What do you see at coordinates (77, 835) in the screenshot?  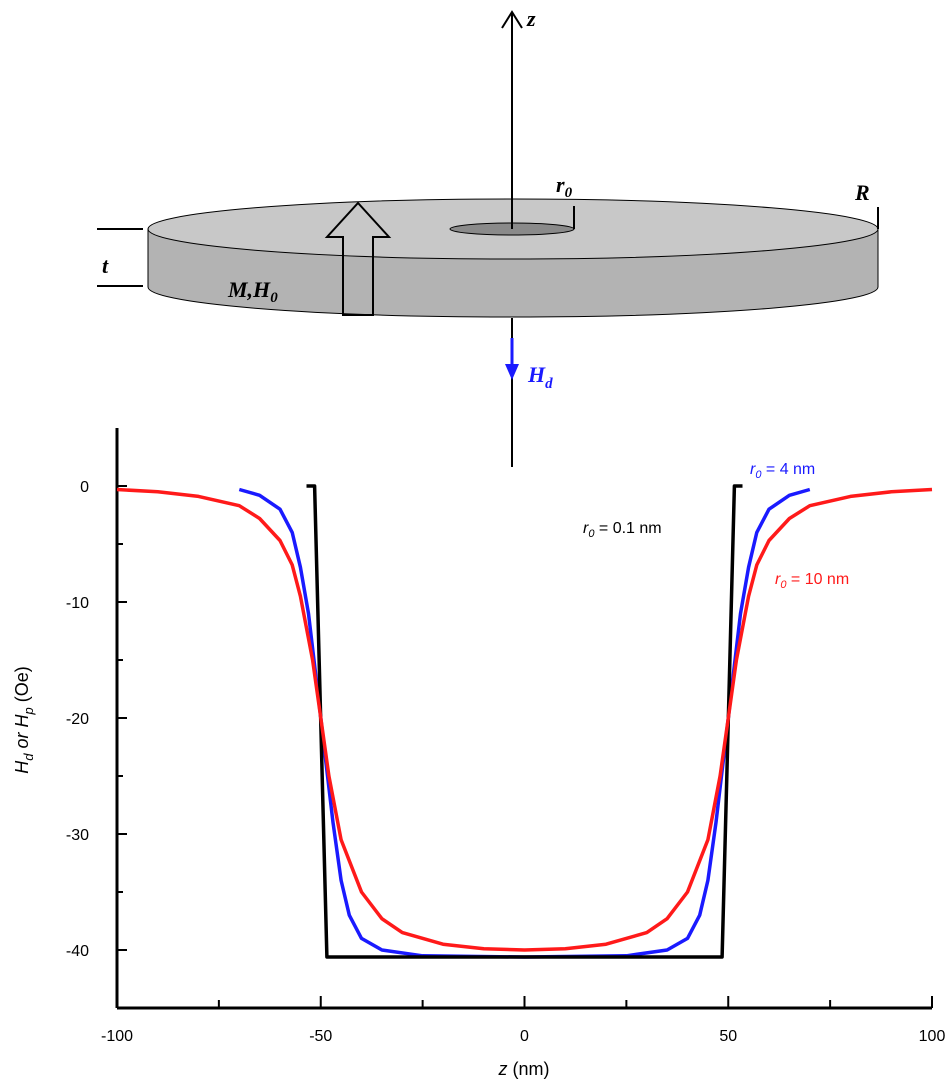 I see `y-tick-label: -30` at bounding box center [77, 835].